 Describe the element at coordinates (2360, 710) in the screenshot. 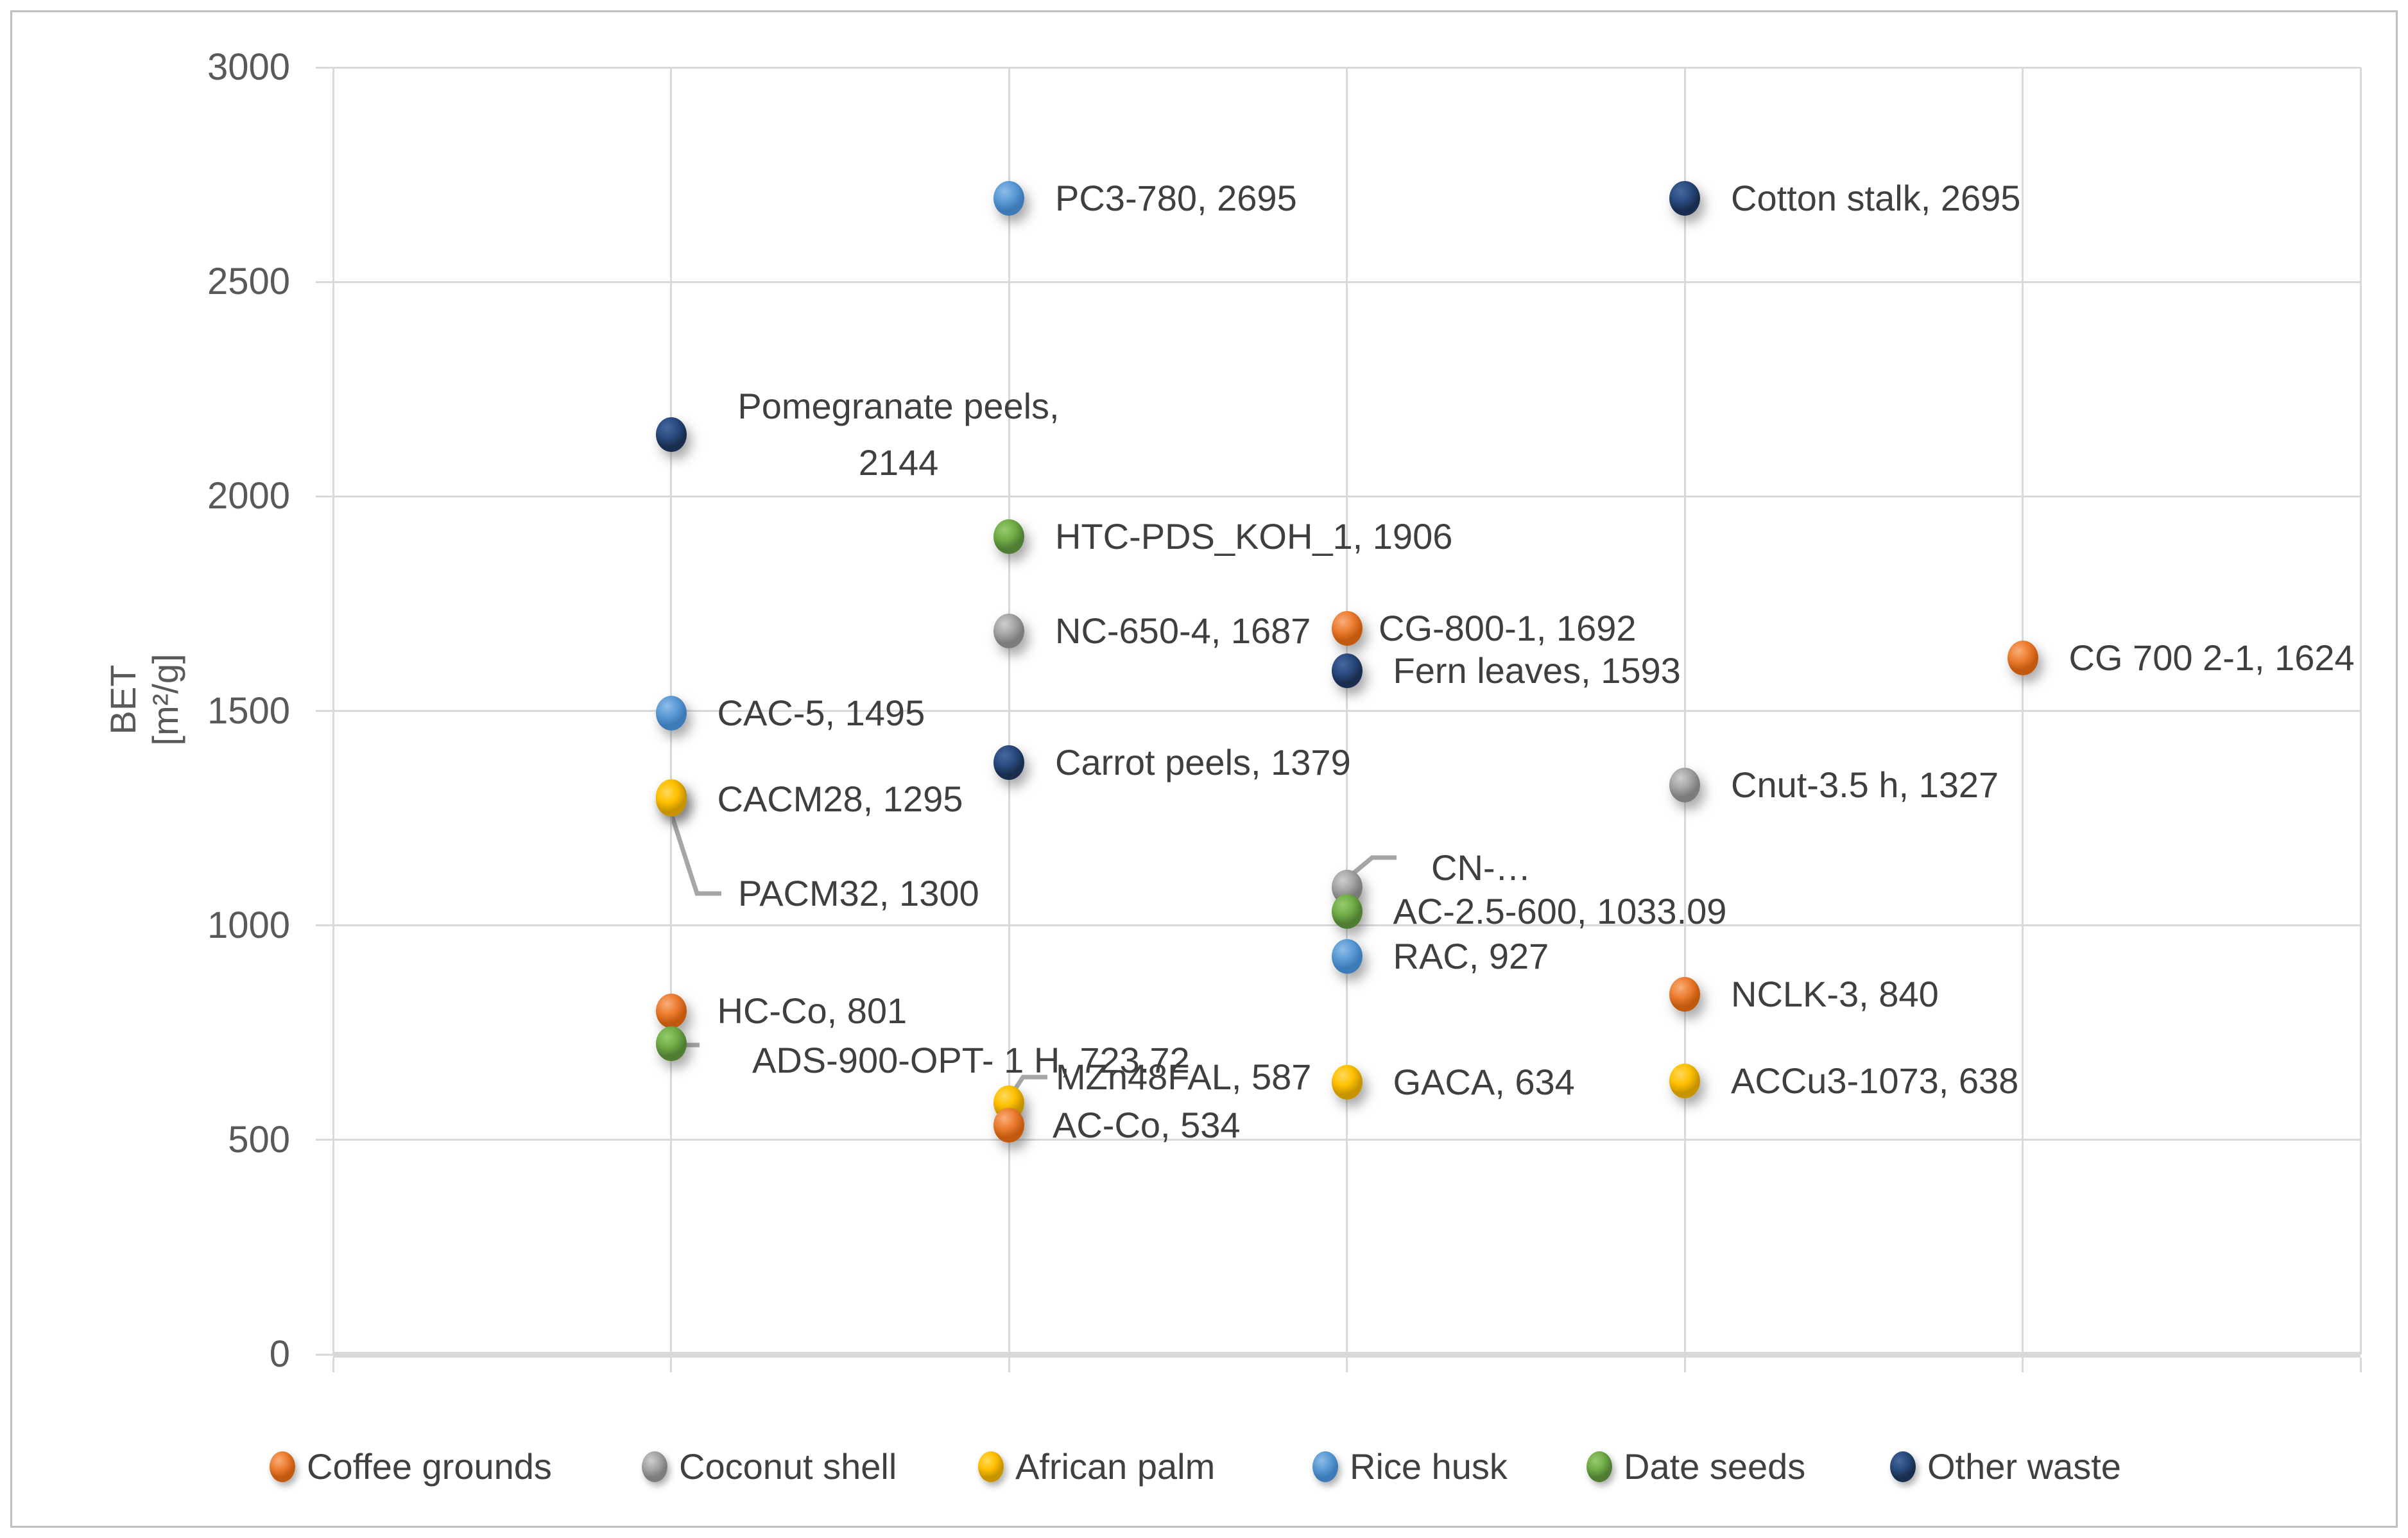

I see `gridline-vertical` at that location.